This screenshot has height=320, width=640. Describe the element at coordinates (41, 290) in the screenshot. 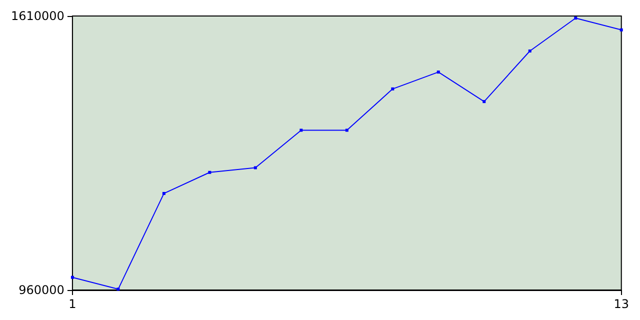

I see `y-tick-label: 960000` at that location.